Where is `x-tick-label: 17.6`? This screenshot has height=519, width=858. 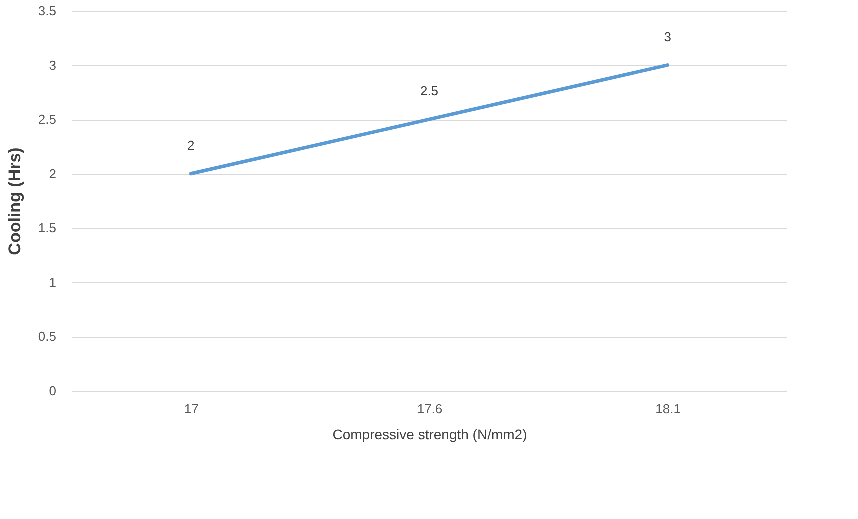 x-tick-label: 17.6 is located at coordinates (430, 409).